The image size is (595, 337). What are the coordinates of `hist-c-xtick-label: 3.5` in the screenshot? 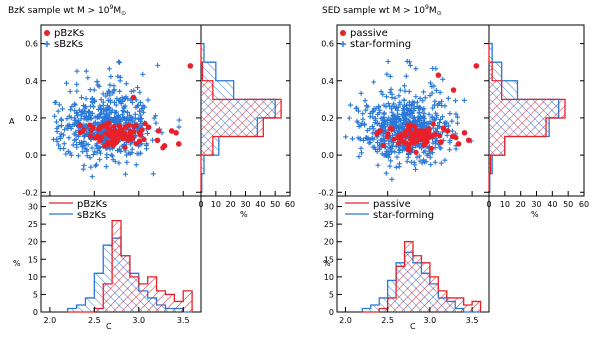 It's located at (183, 320).